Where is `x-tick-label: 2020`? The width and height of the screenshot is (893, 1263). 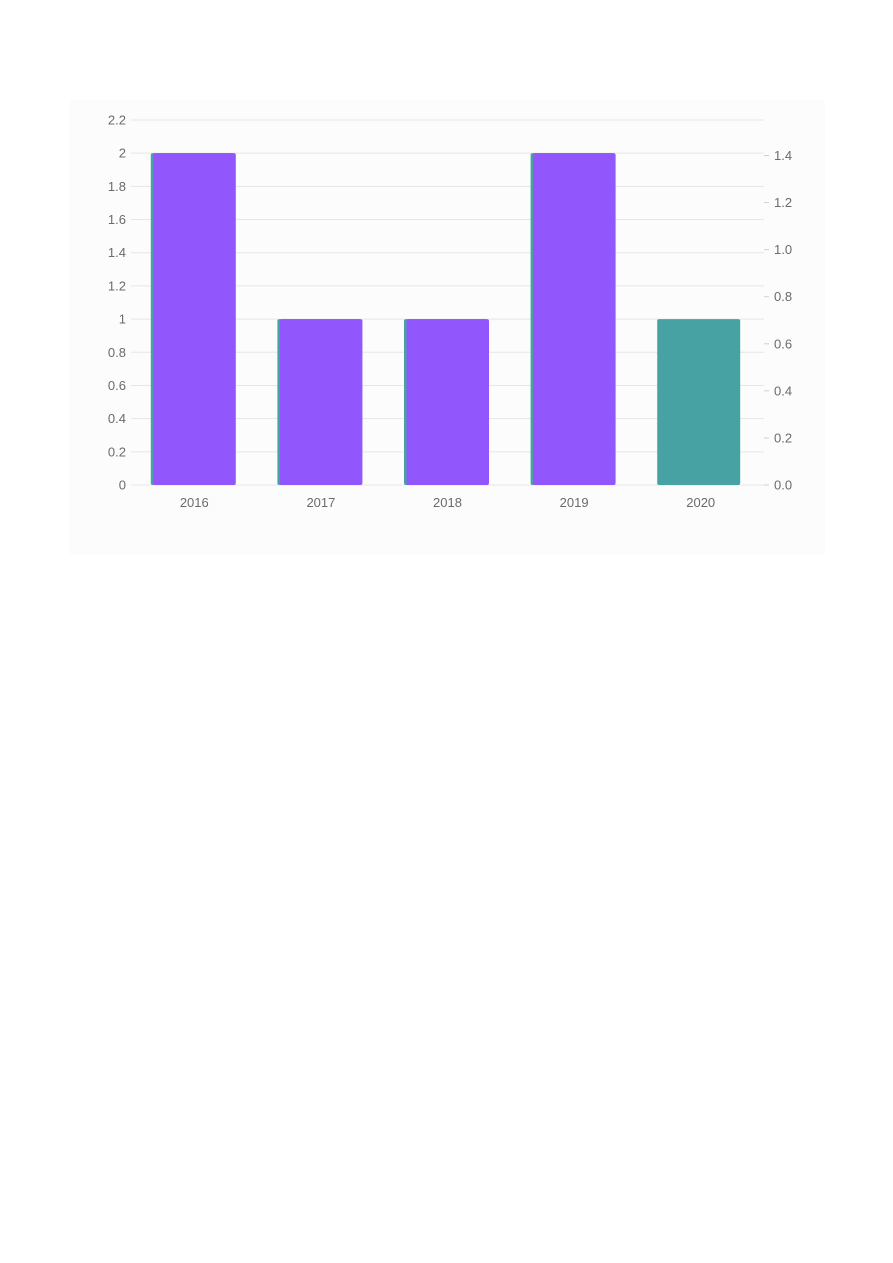 x-tick-label: 2020 is located at coordinates (700, 502).